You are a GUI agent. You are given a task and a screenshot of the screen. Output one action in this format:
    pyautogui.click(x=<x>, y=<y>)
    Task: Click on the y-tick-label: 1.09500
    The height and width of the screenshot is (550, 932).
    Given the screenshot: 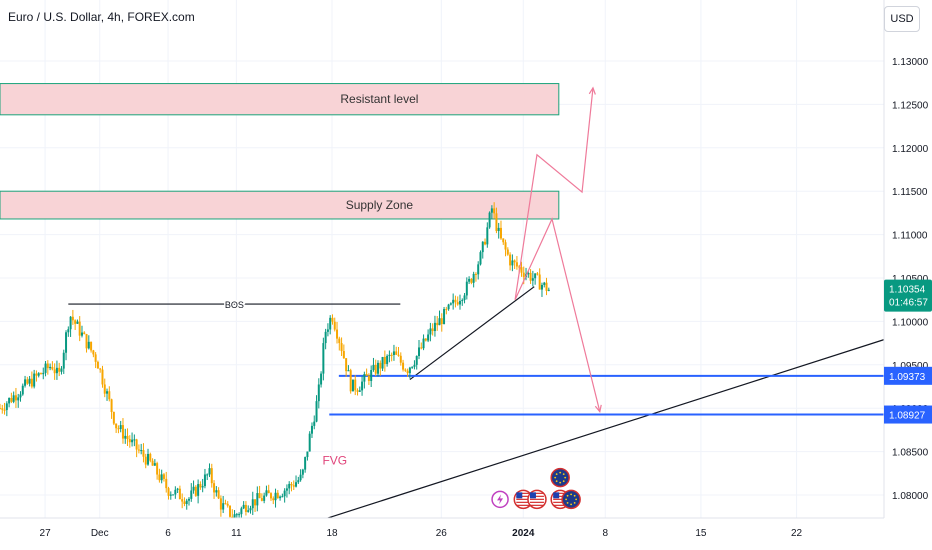 What is the action you would take?
    pyautogui.click(x=910, y=366)
    